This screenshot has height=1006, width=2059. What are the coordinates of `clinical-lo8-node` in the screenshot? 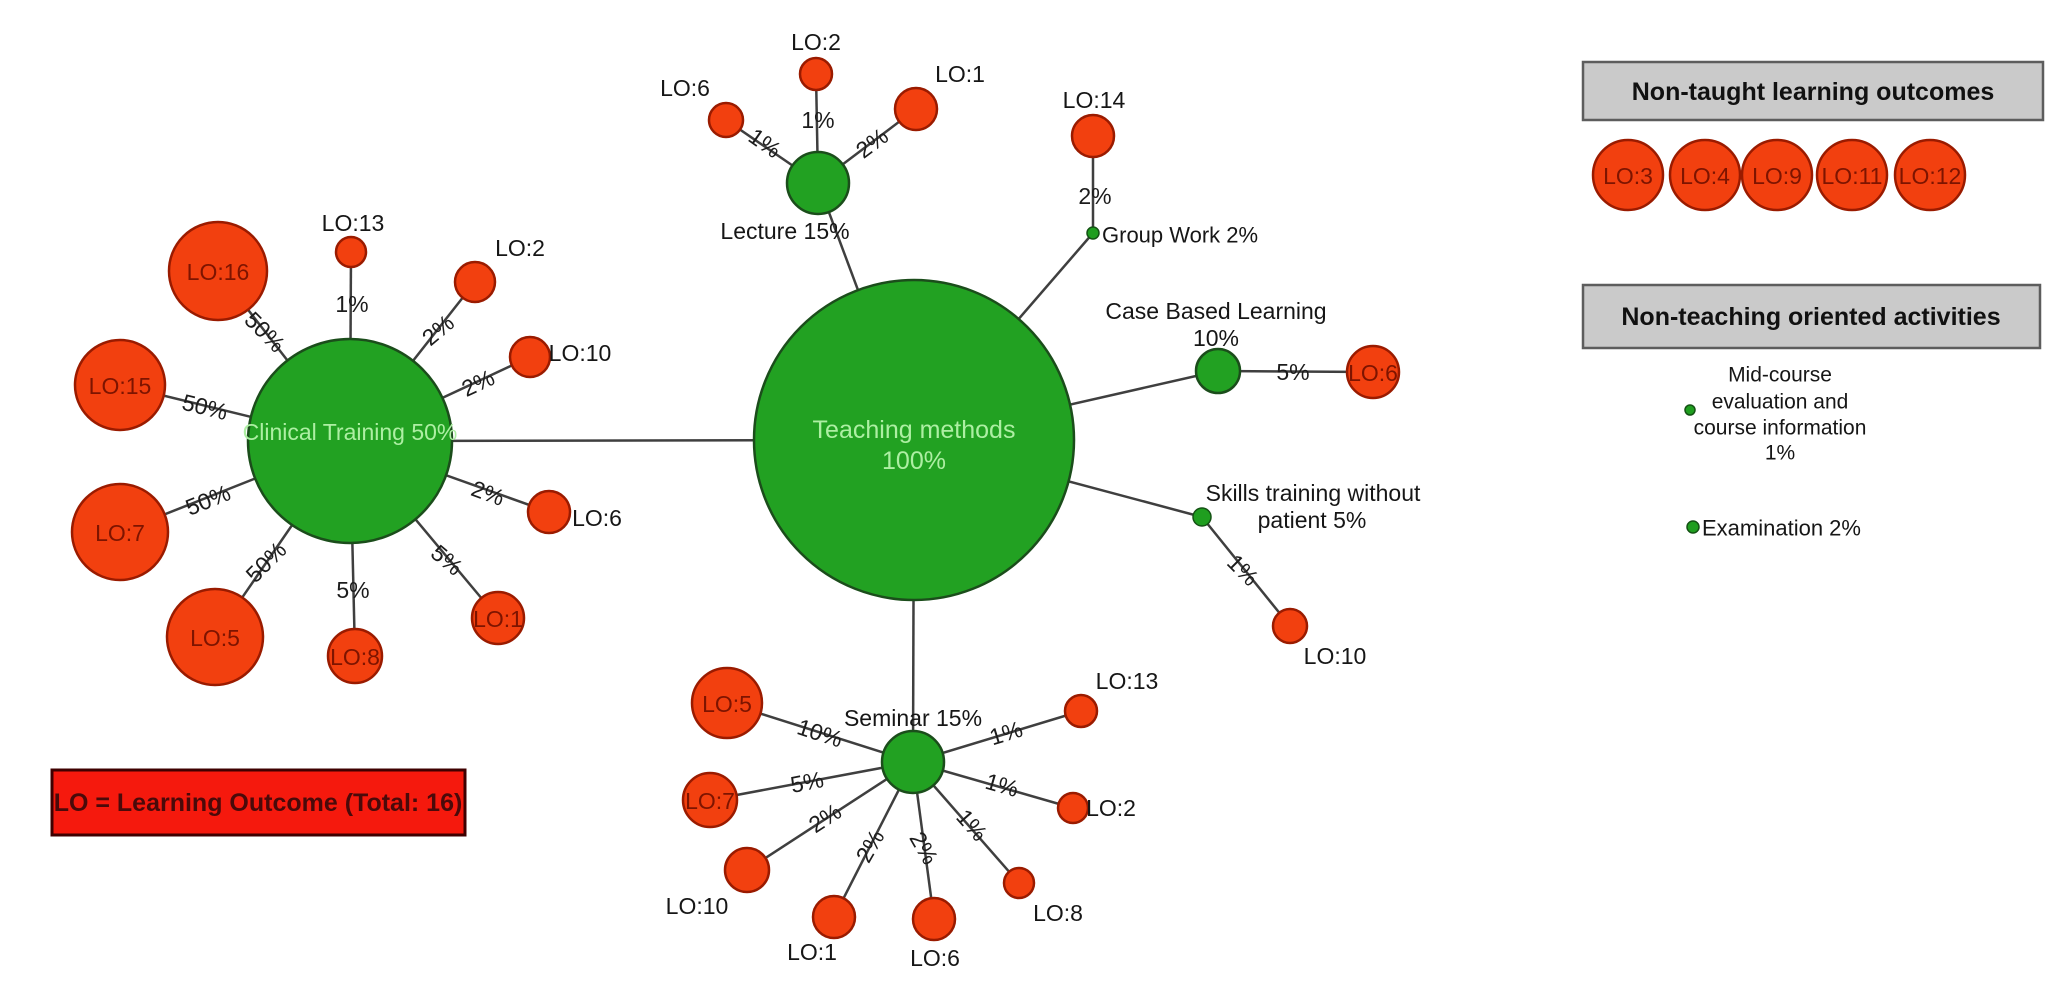 It's located at (355, 656).